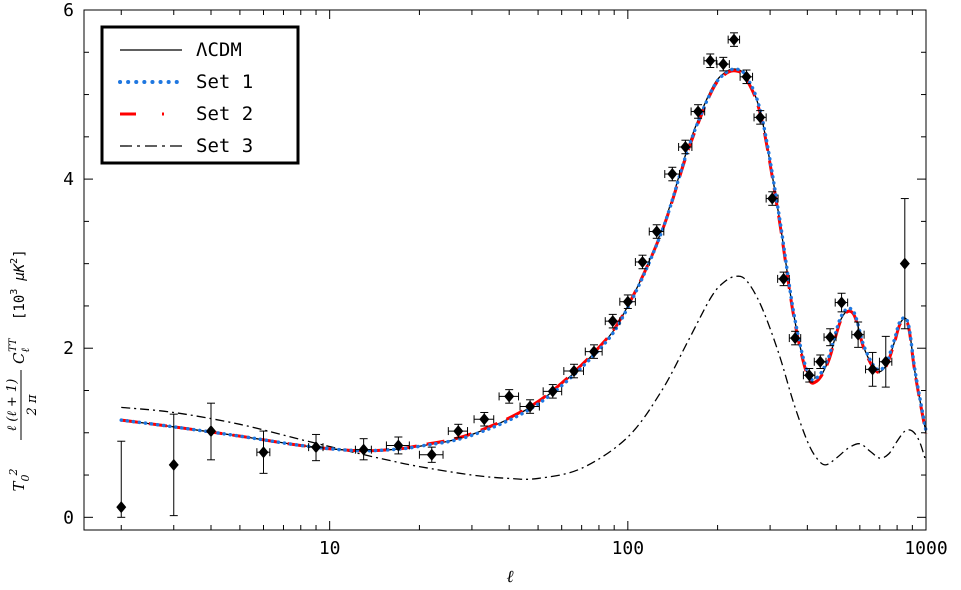 Image resolution: width=961 pixels, height=590 pixels. Describe the element at coordinates (509, 577) in the screenshot. I see `x-axis-label: ℓ` at that location.